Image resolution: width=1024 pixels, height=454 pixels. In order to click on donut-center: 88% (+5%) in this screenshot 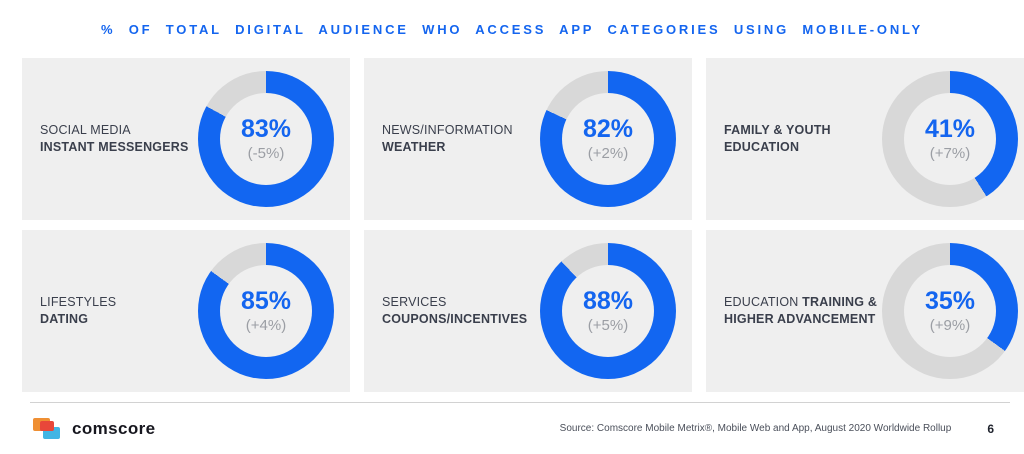, I will do `click(608, 311)`.